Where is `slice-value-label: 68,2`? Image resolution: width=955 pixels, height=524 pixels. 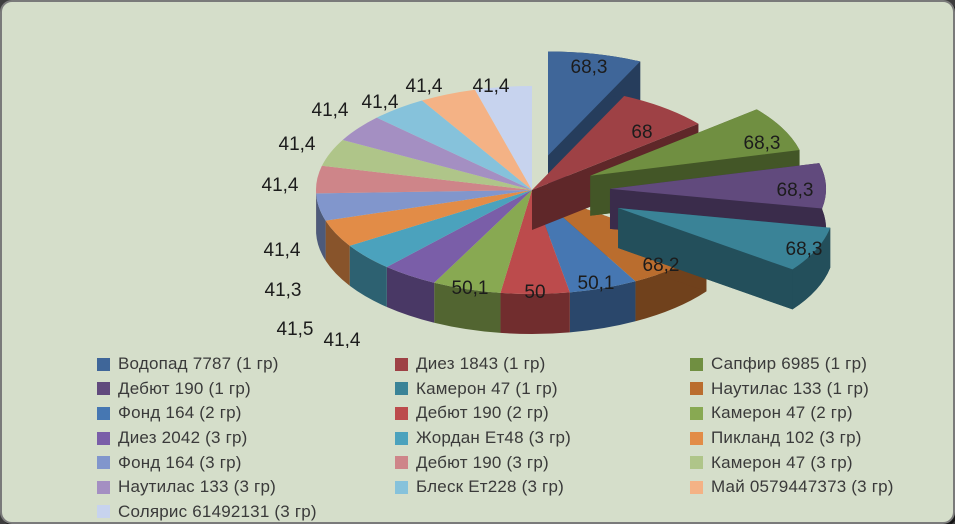 slice-value-label: 68,2 is located at coordinates (661, 265).